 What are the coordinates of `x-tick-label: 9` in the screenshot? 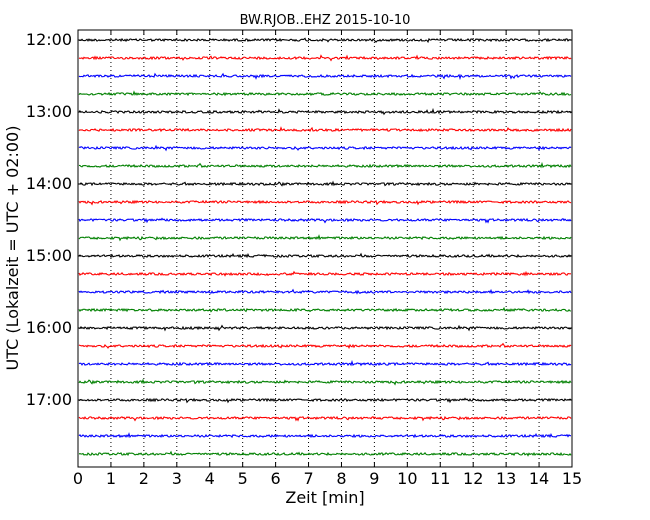 It's located at (374, 478).